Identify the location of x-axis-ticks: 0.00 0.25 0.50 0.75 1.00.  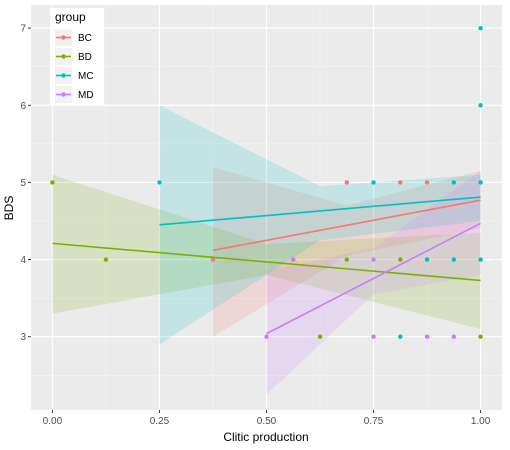
(267, 418).